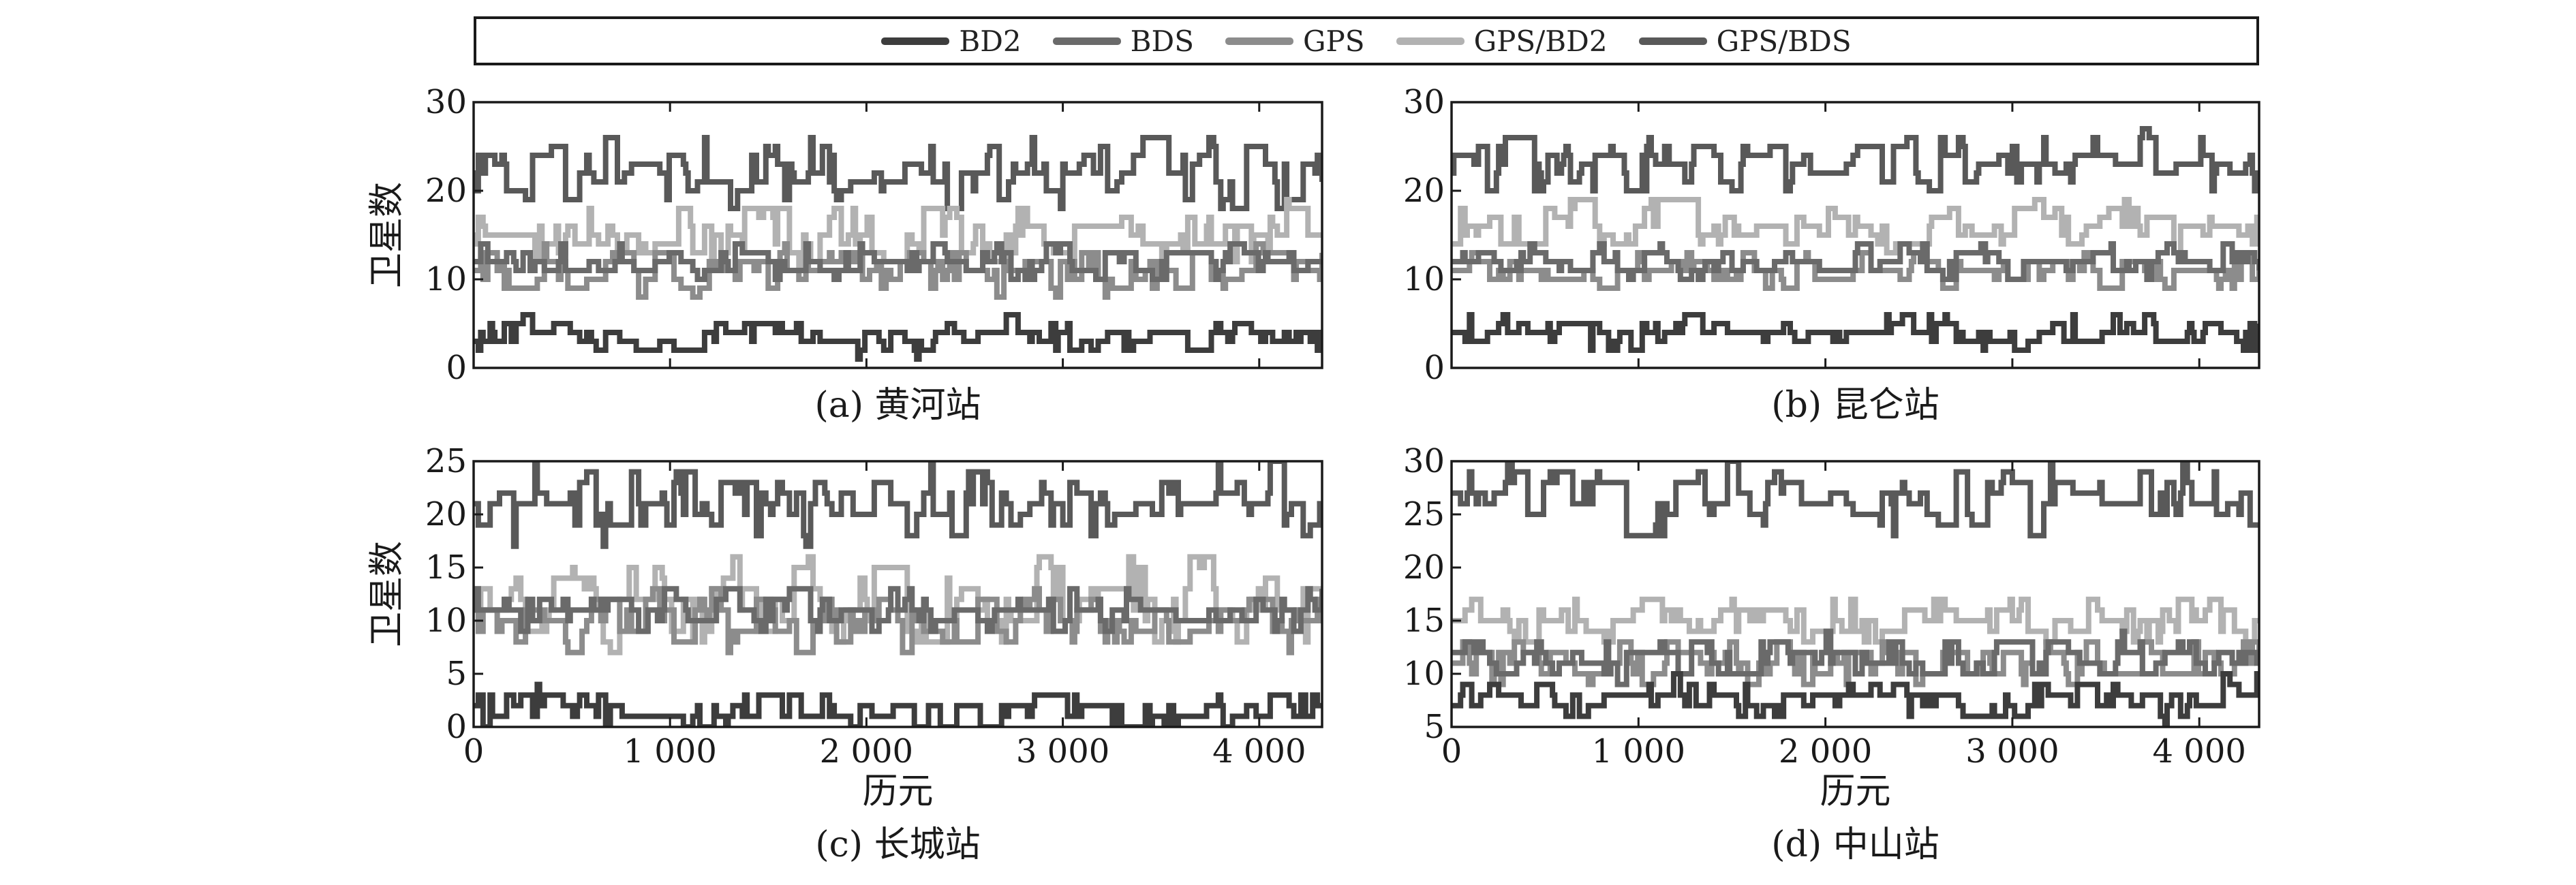 This screenshot has width=2576, height=885. I want to click on legend-label: GPS/BDS, so click(1784, 41).